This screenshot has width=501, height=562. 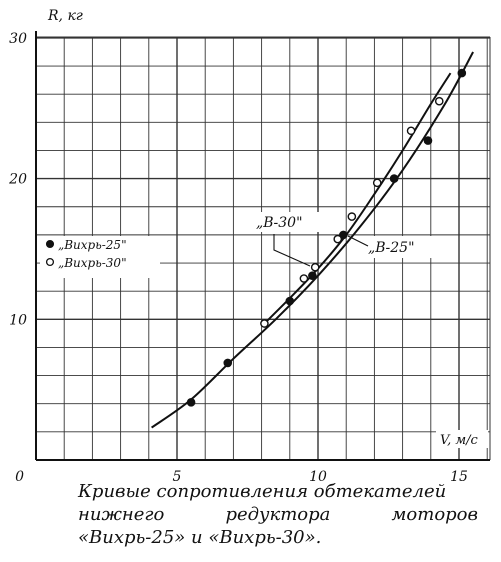 What do you see at coordinates (200, 537) in the screenshot?
I see `caption-line-3: «Вихрь-25» и «Вихрь-30».` at bounding box center [200, 537].